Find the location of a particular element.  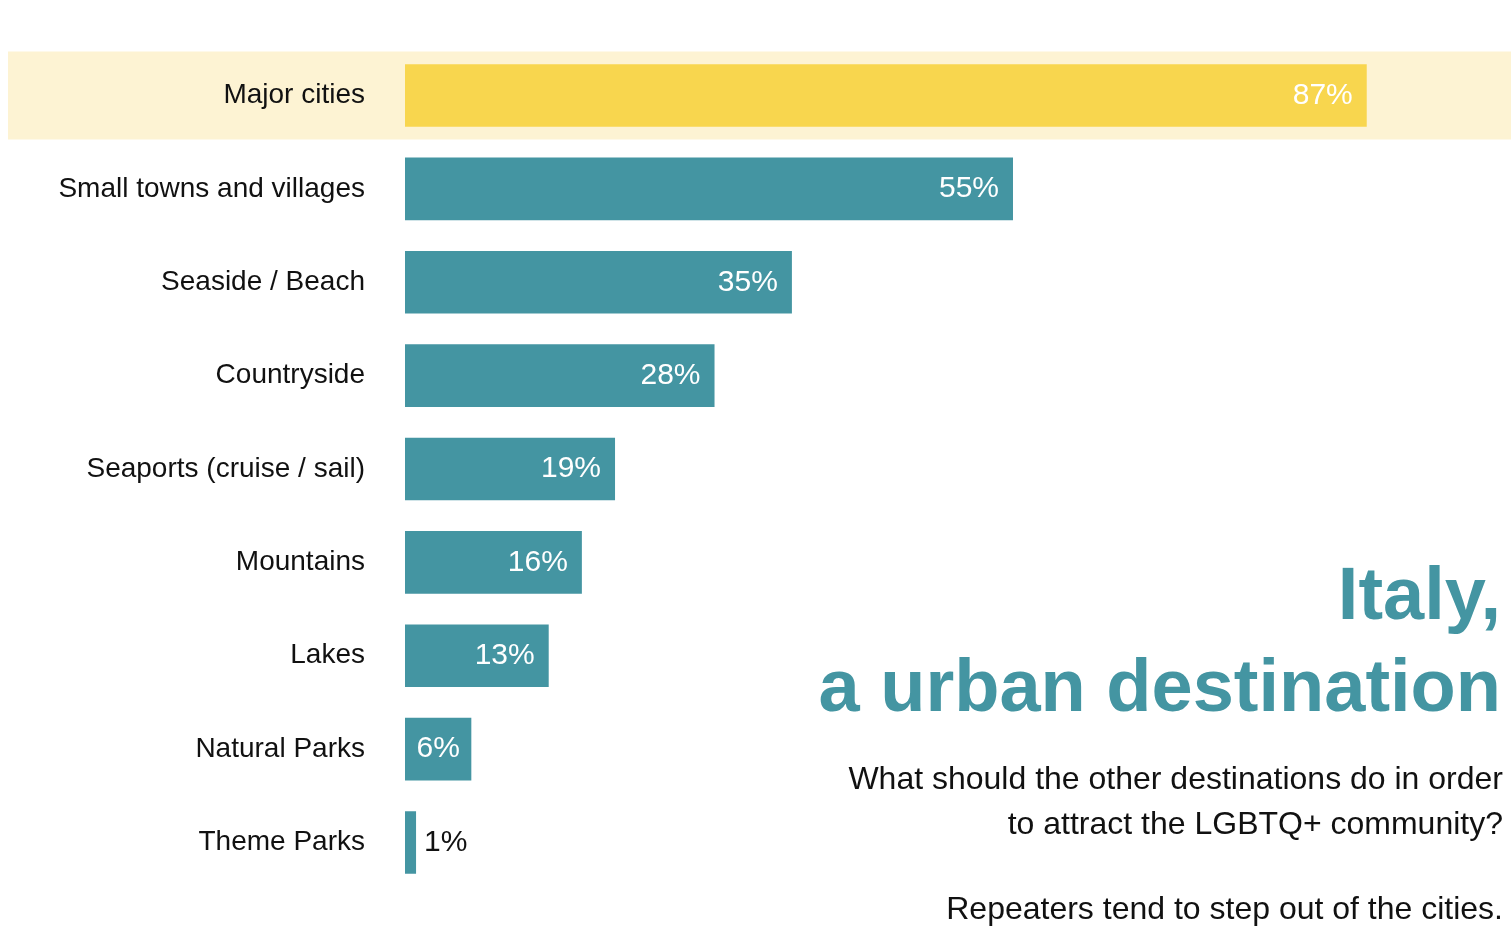

y-tick-label: Major cities is located at coordinates (294, 94).